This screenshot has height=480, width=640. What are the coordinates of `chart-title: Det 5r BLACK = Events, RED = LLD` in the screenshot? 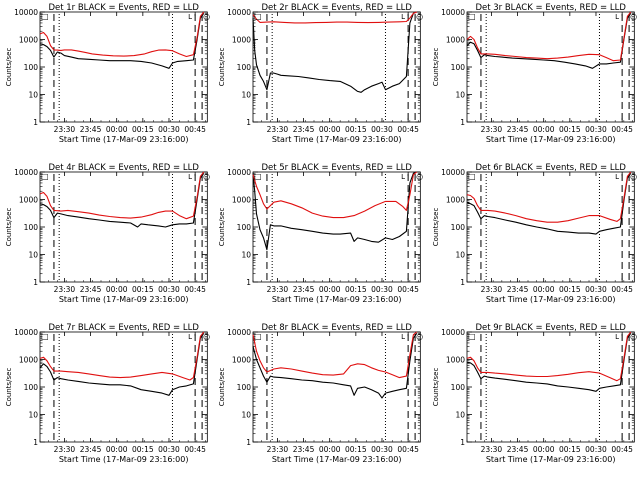 It's located at (336, 168).